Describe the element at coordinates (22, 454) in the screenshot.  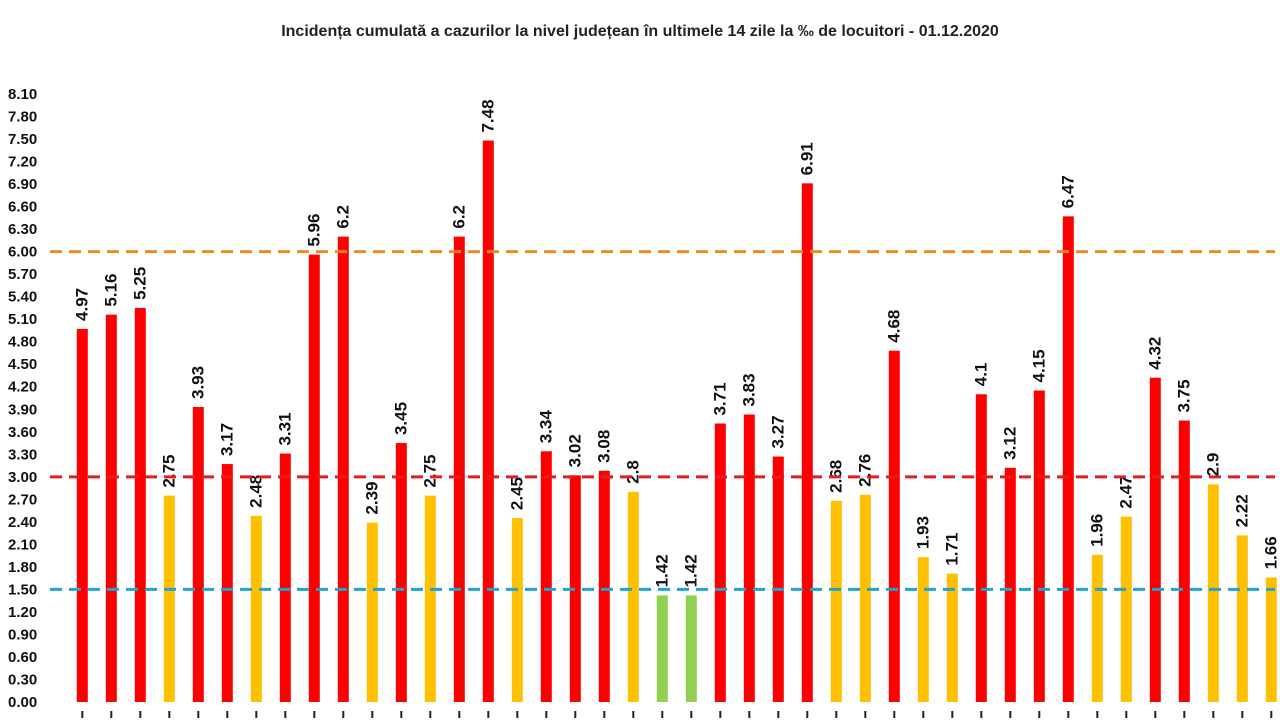
I see `y-tick-label: 3.30` at that location.